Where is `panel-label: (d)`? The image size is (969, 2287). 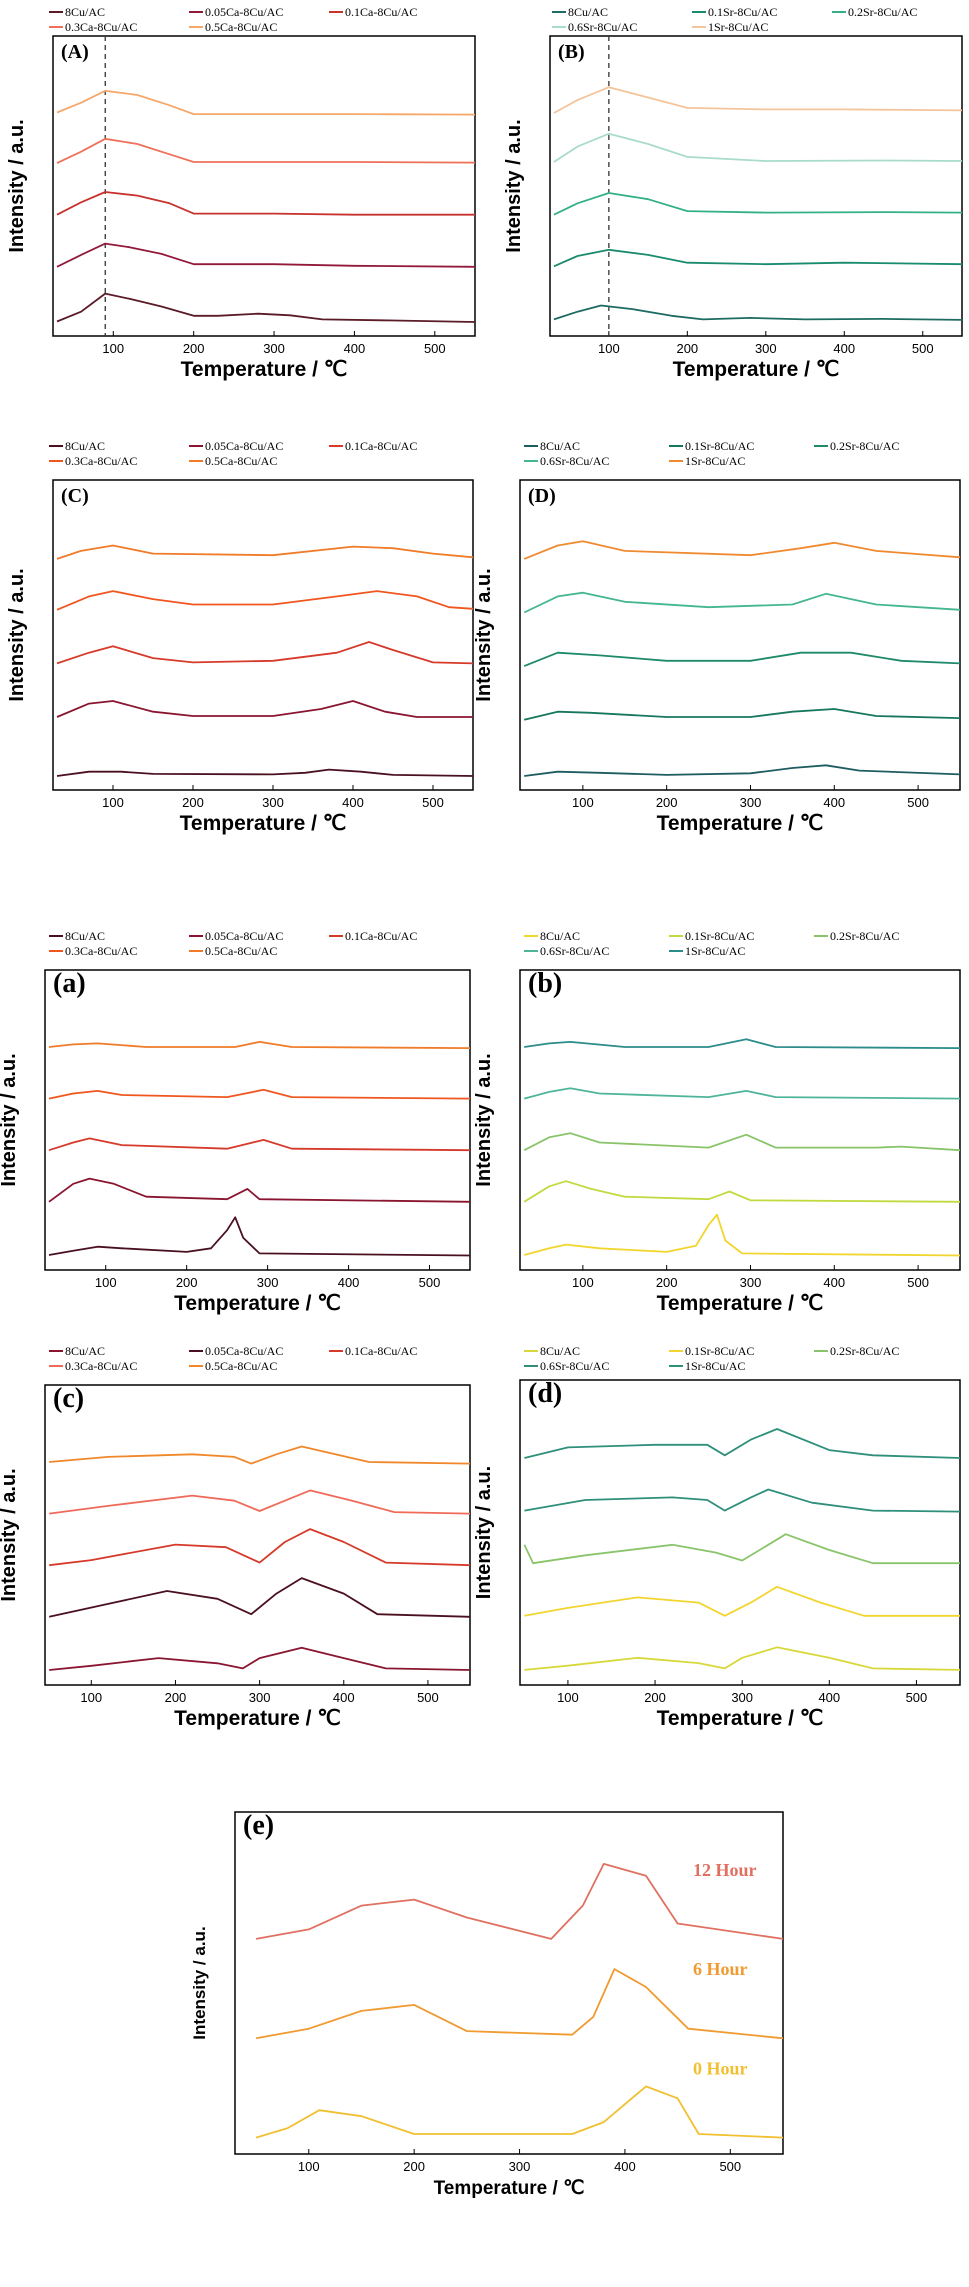
panel-label: (d) is located at coordinates (545, 1393).